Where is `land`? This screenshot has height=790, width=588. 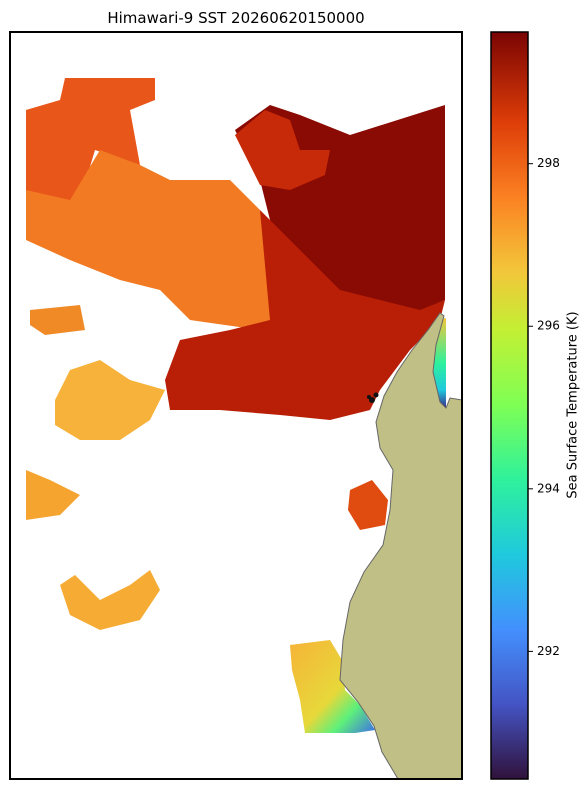 land is located at coordinates (400, 545).